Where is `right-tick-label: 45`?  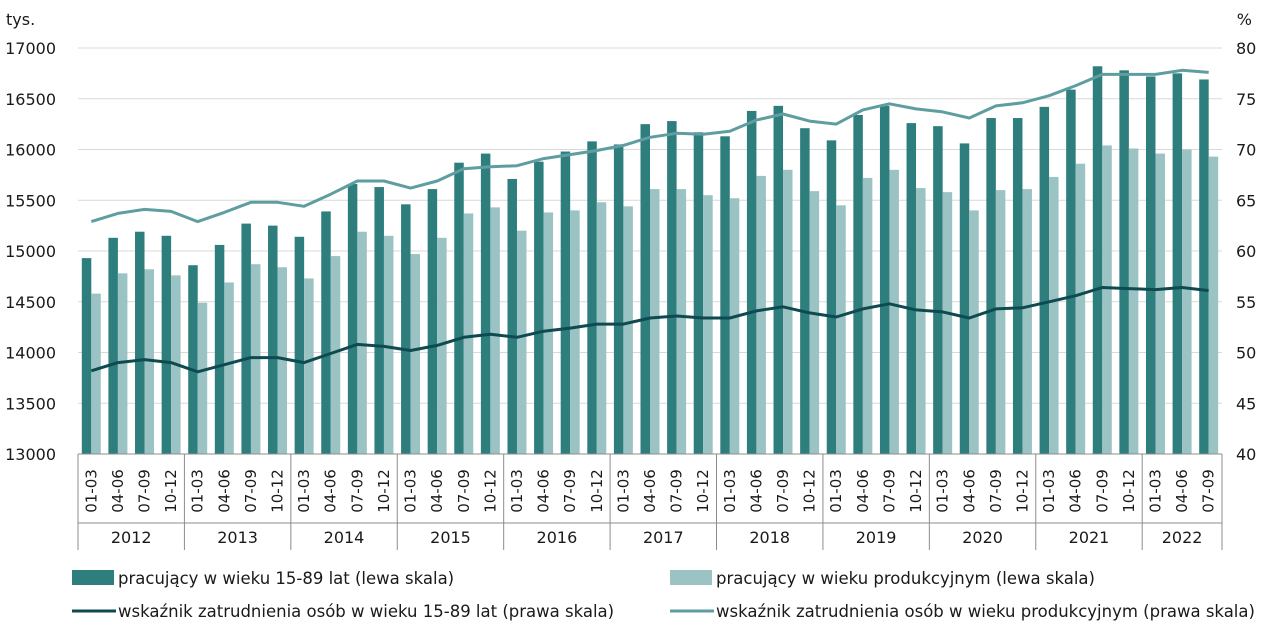
right-tick-label: 45 is located at coordinates (1246, 403).